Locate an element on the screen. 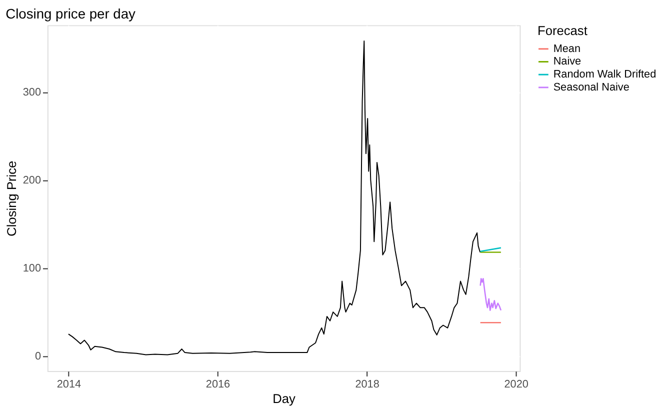 This screenshot has height=418, width=662. x-tick-label: 2014 is located at coordinates (69, 384).